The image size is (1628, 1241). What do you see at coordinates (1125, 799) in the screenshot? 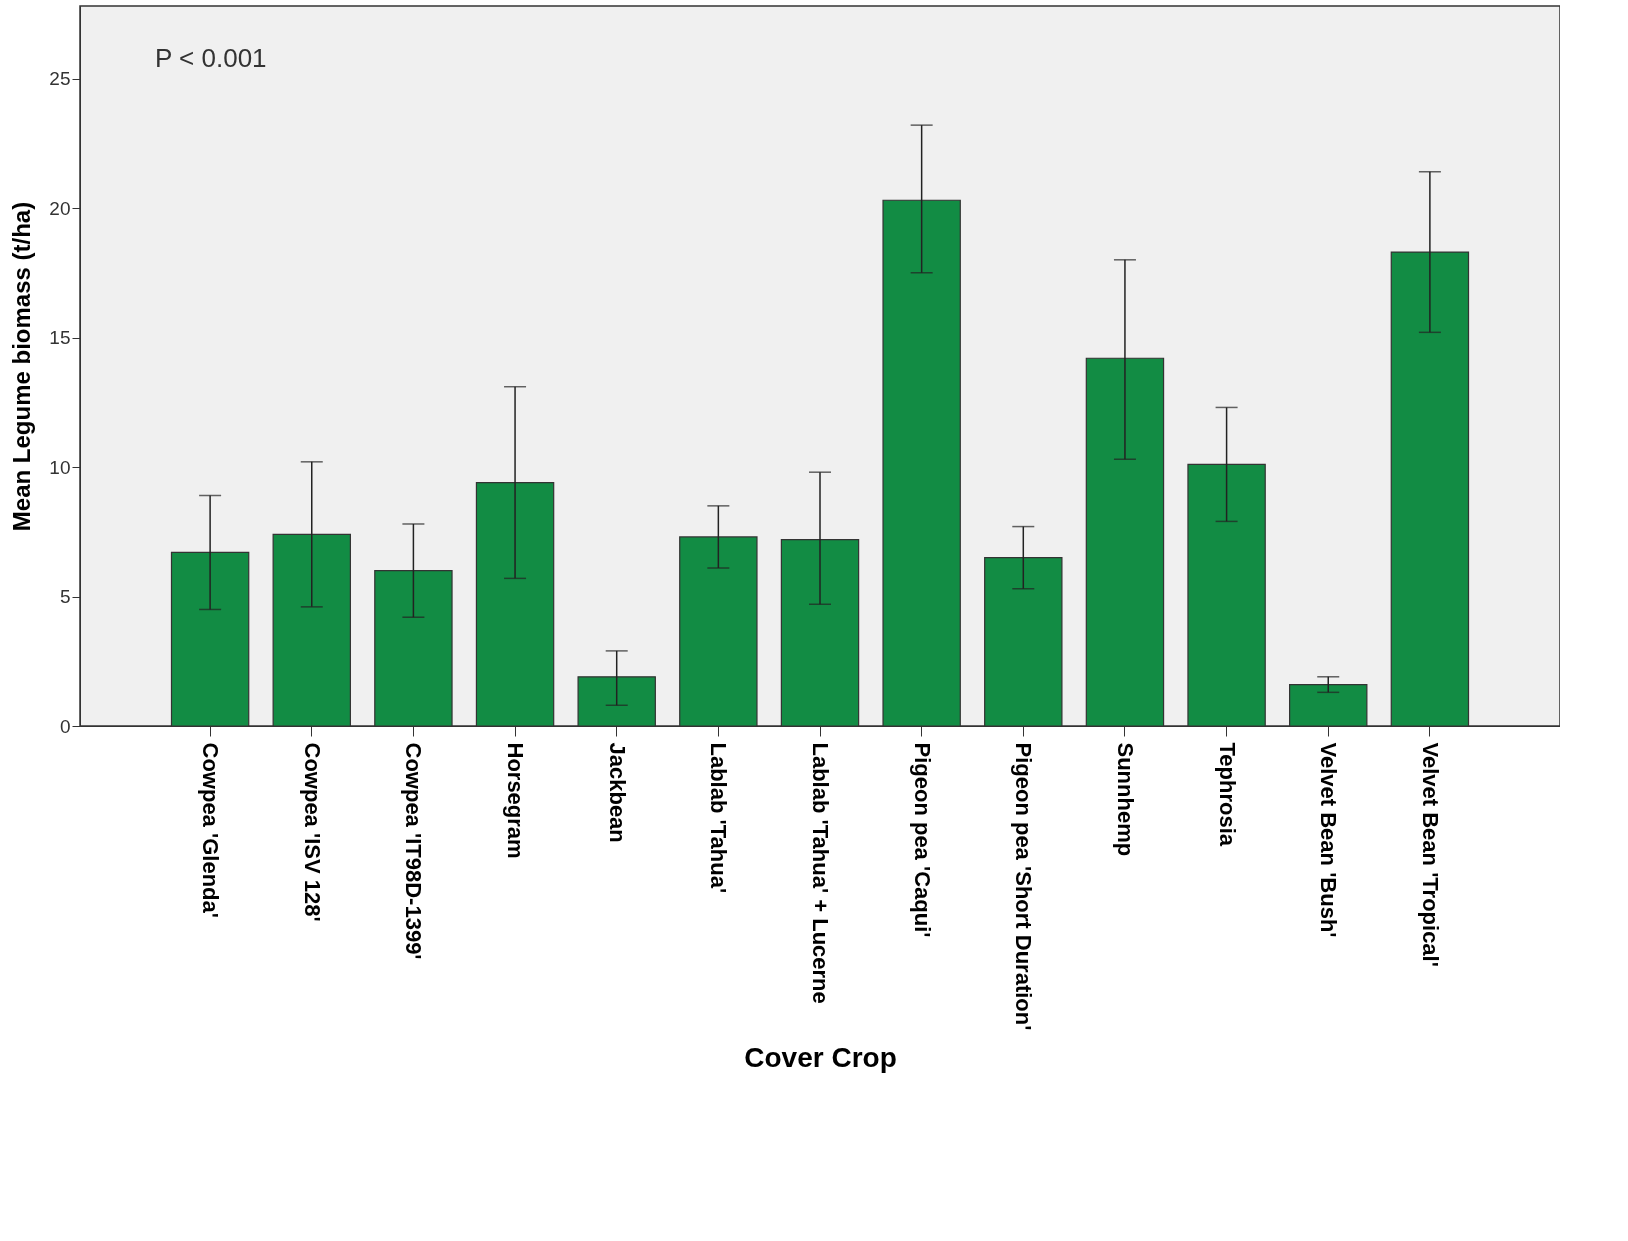
I see `x-tick-label: Sunnhemp` at bounding box center [1125, 799].